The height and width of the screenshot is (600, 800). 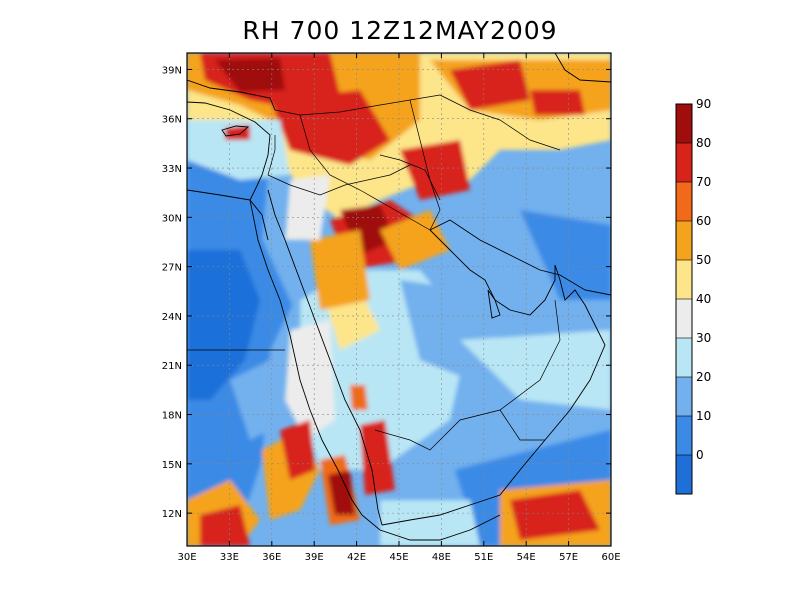 What do you see at coordinates (229, 557) in the screenshot?
I see `lon-tick-label: 33E` at bounding box center [229, 557].